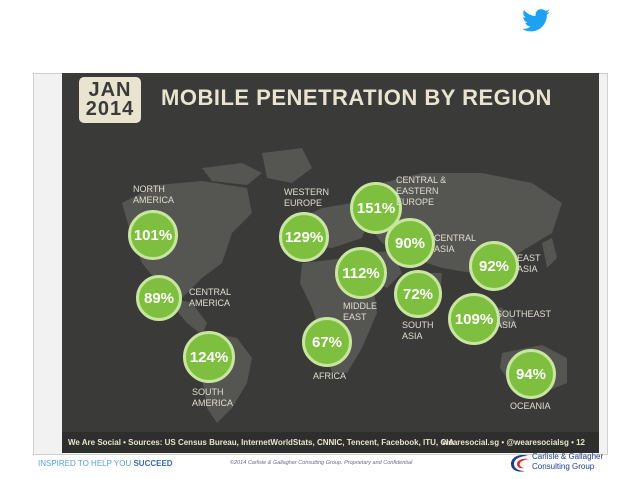  Describe the element at coordinates (568, 456) in the screenshot. I see `company-name-line1: Carlisle & Gallagher` at that location.